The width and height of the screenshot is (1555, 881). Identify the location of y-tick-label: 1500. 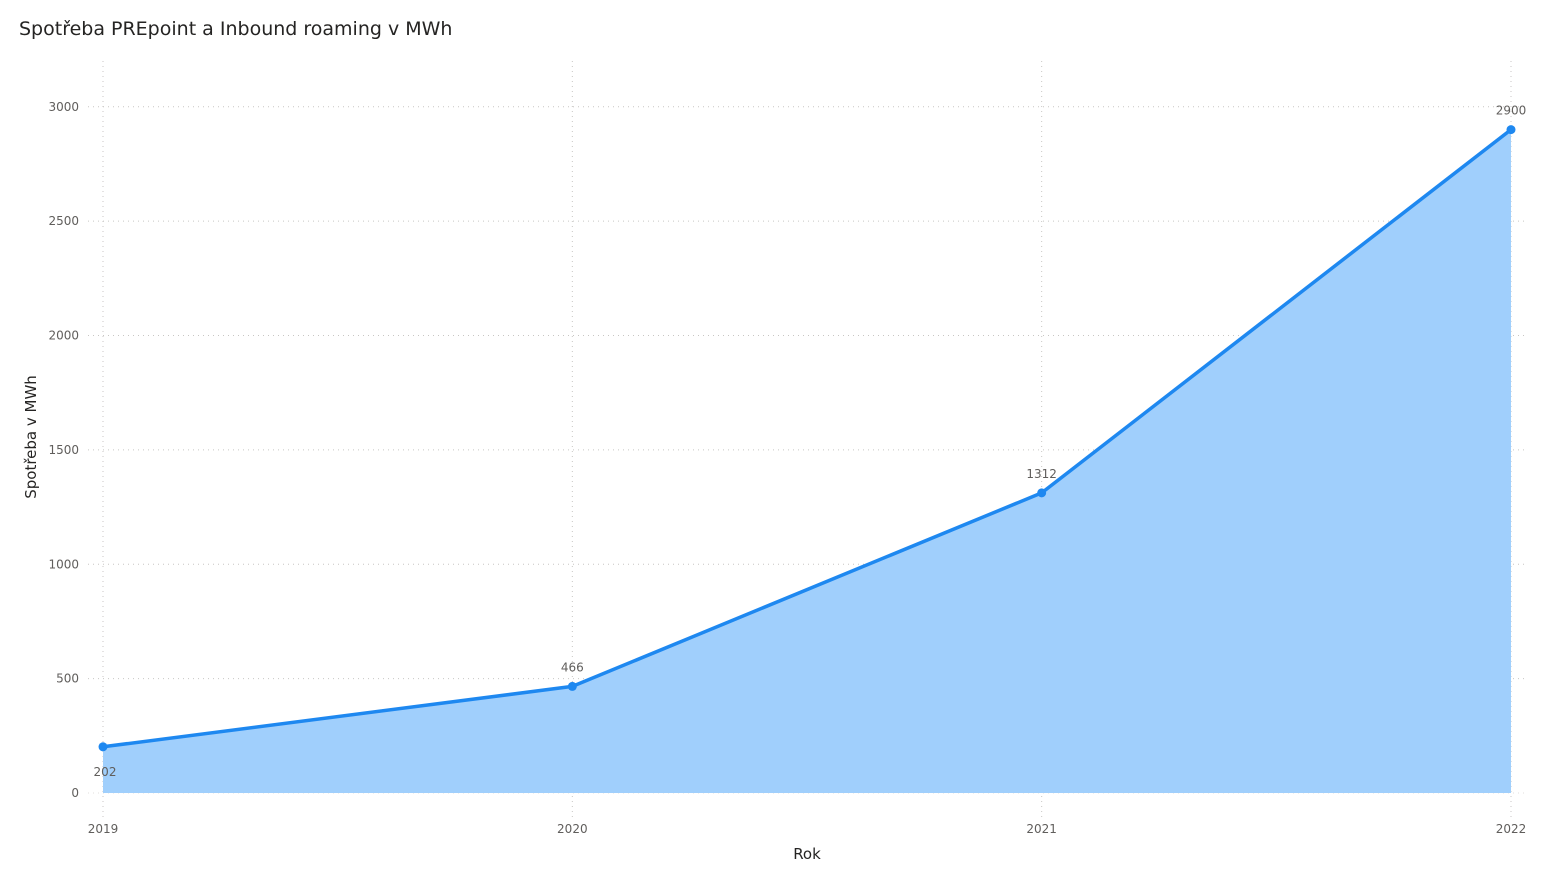
(63, 450).